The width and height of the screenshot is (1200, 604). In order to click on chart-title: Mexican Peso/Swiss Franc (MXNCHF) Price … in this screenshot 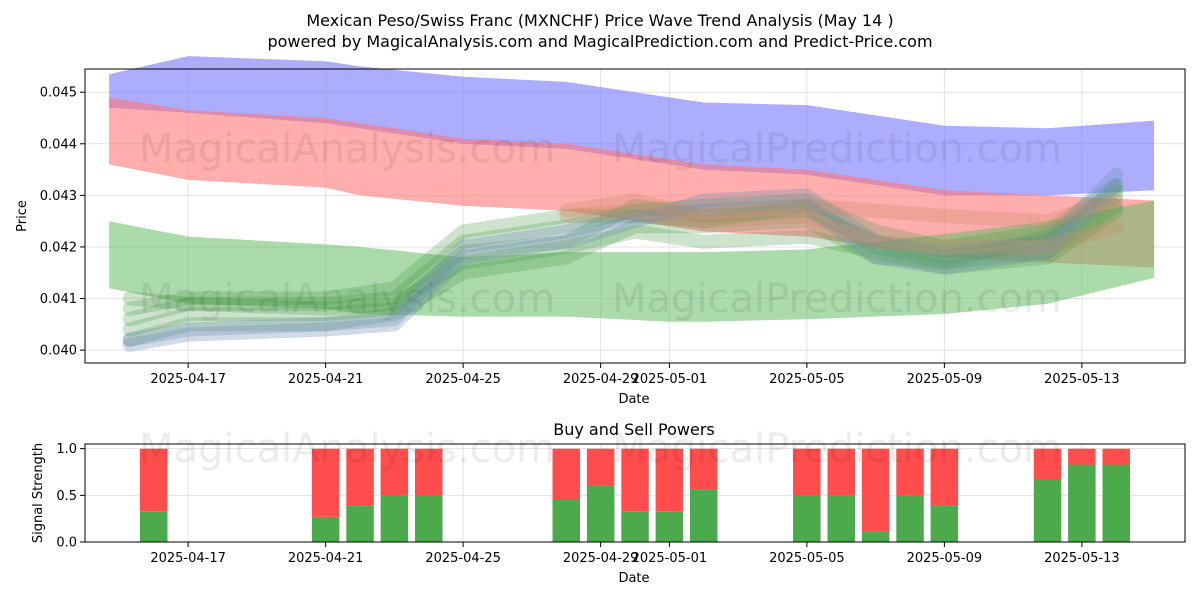, I will do `click(599, 20)`.